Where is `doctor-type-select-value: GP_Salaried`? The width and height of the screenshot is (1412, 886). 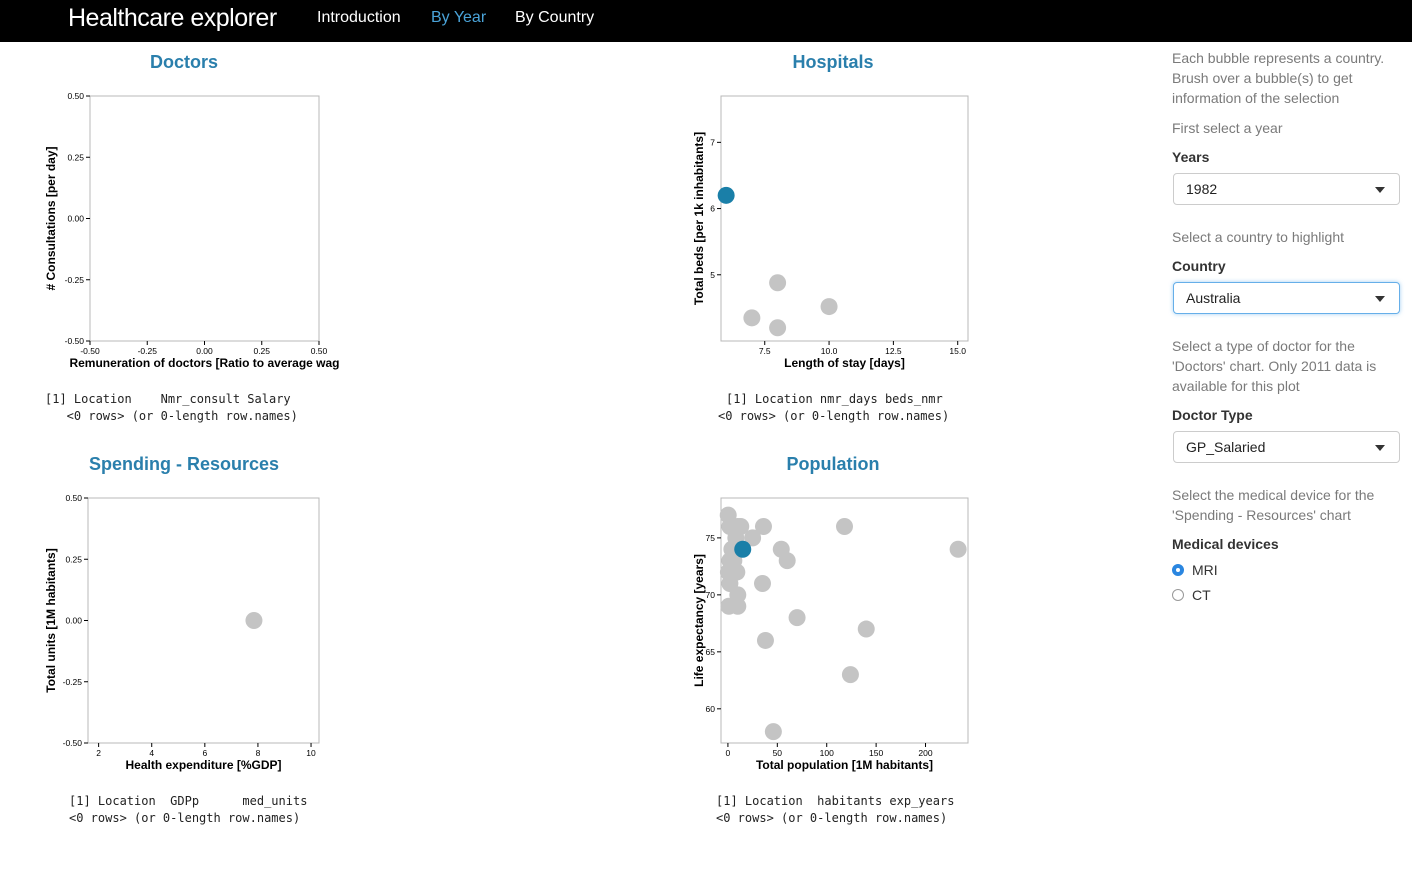 doctor-type-select-value: GP_Salaried is located at coordinates (1226, 447).